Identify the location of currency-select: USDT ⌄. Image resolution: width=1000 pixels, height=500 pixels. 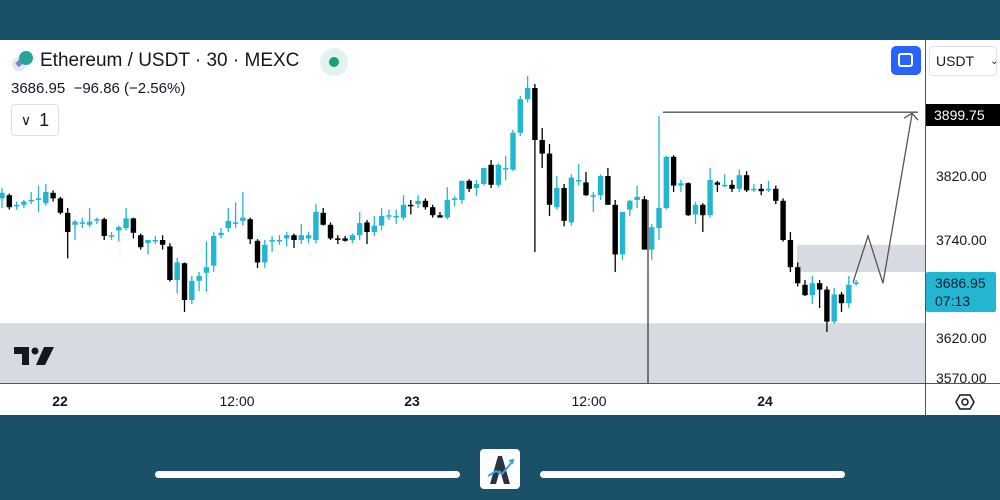
(964, 61).